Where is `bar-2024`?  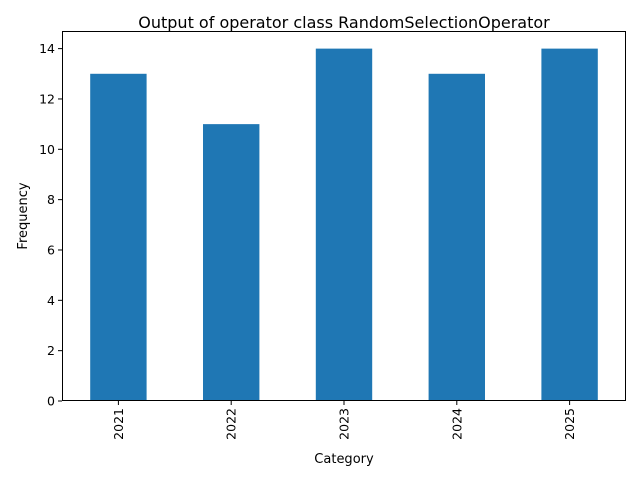
bar-2024 is located at coordinates (456, 237).